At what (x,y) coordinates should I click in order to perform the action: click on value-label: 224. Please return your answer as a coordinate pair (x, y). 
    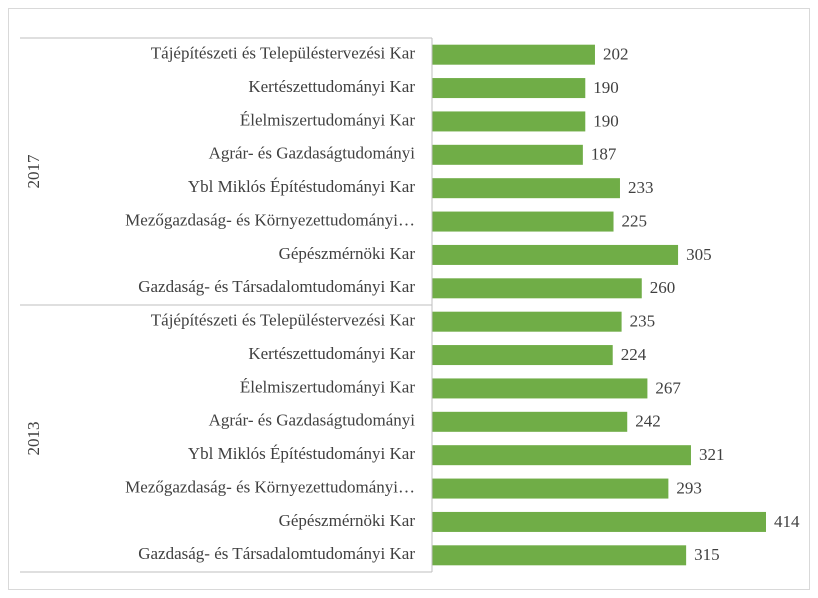
    Looking at the image, I should click on (634, 354).